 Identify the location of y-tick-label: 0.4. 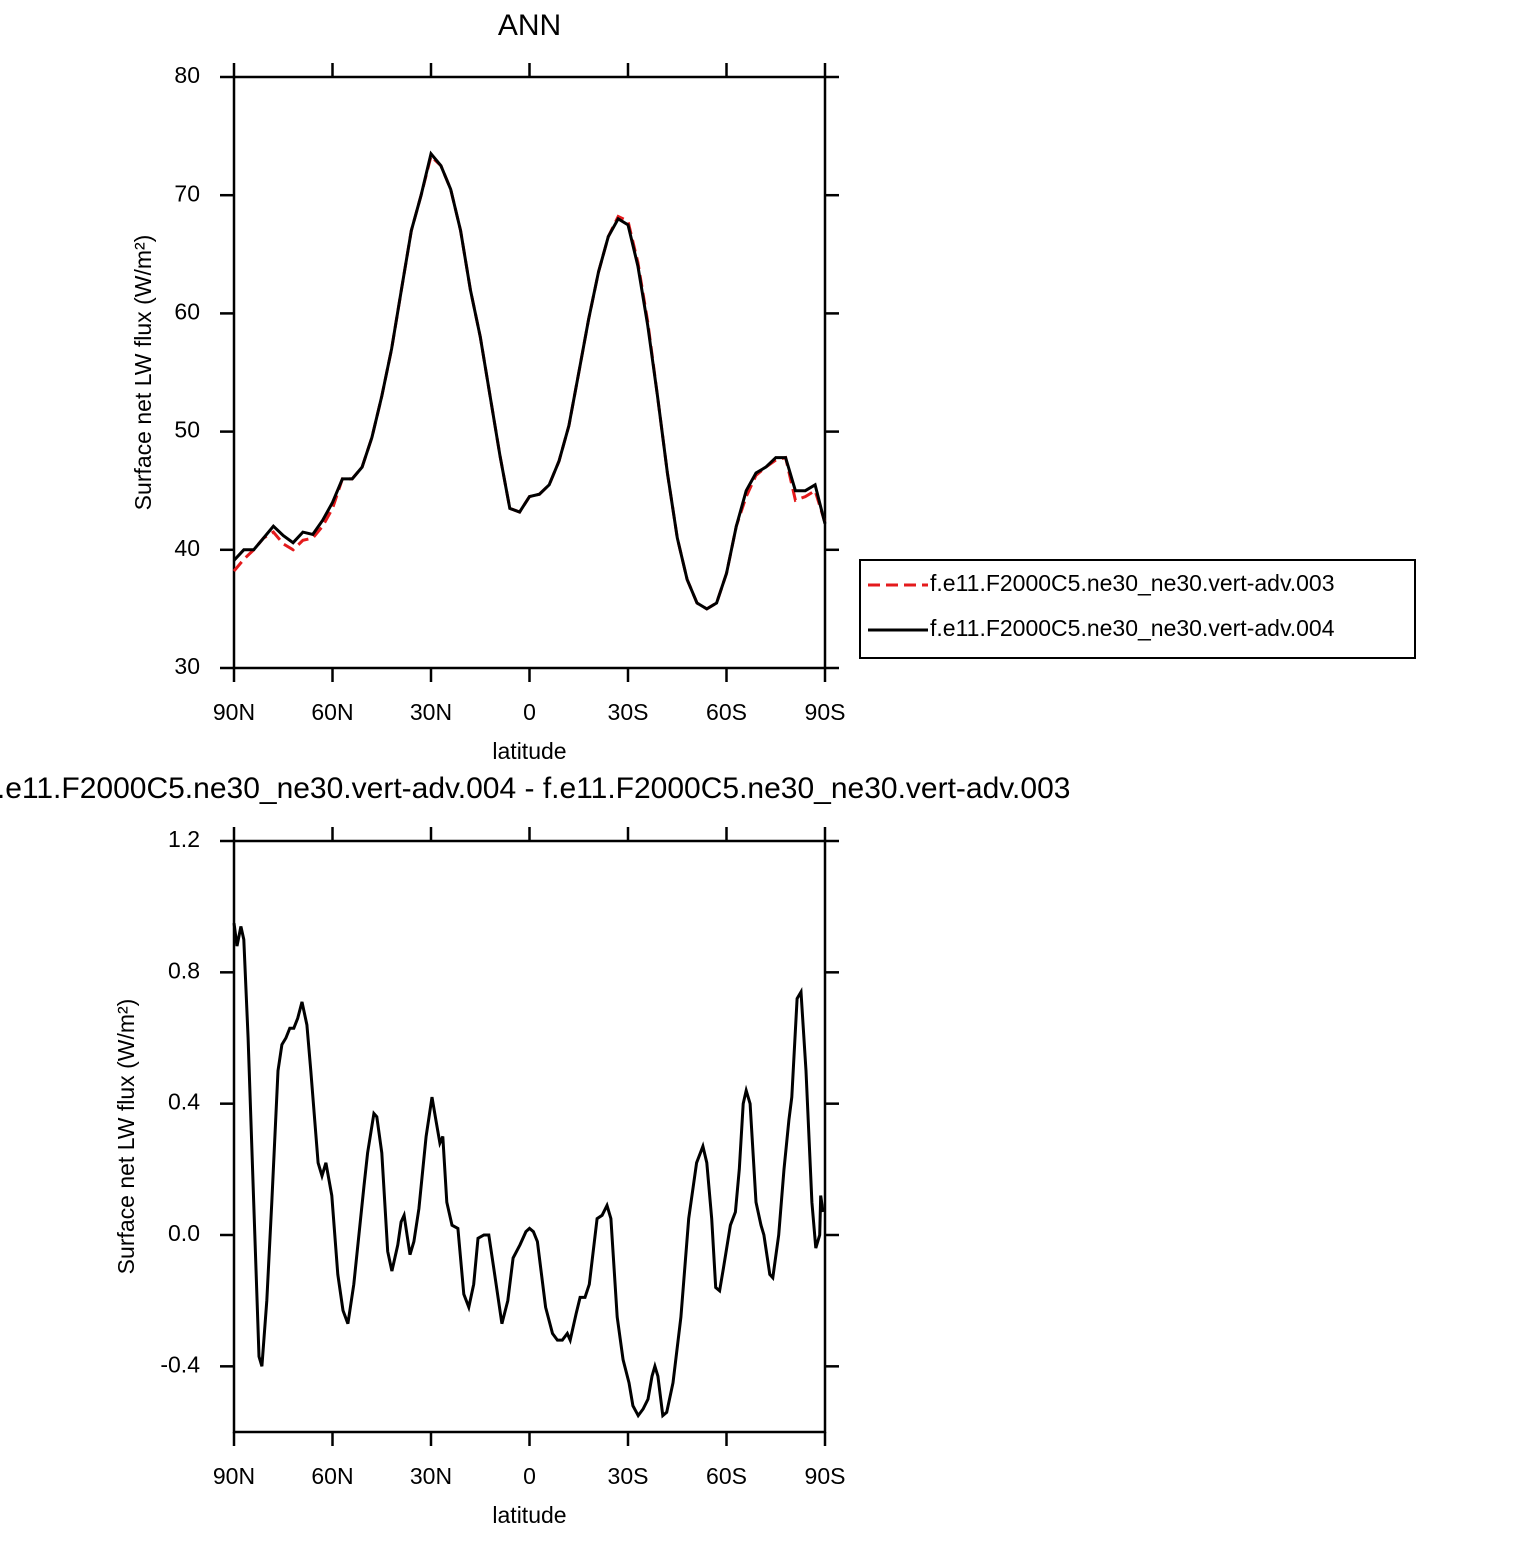
(184, 1102).